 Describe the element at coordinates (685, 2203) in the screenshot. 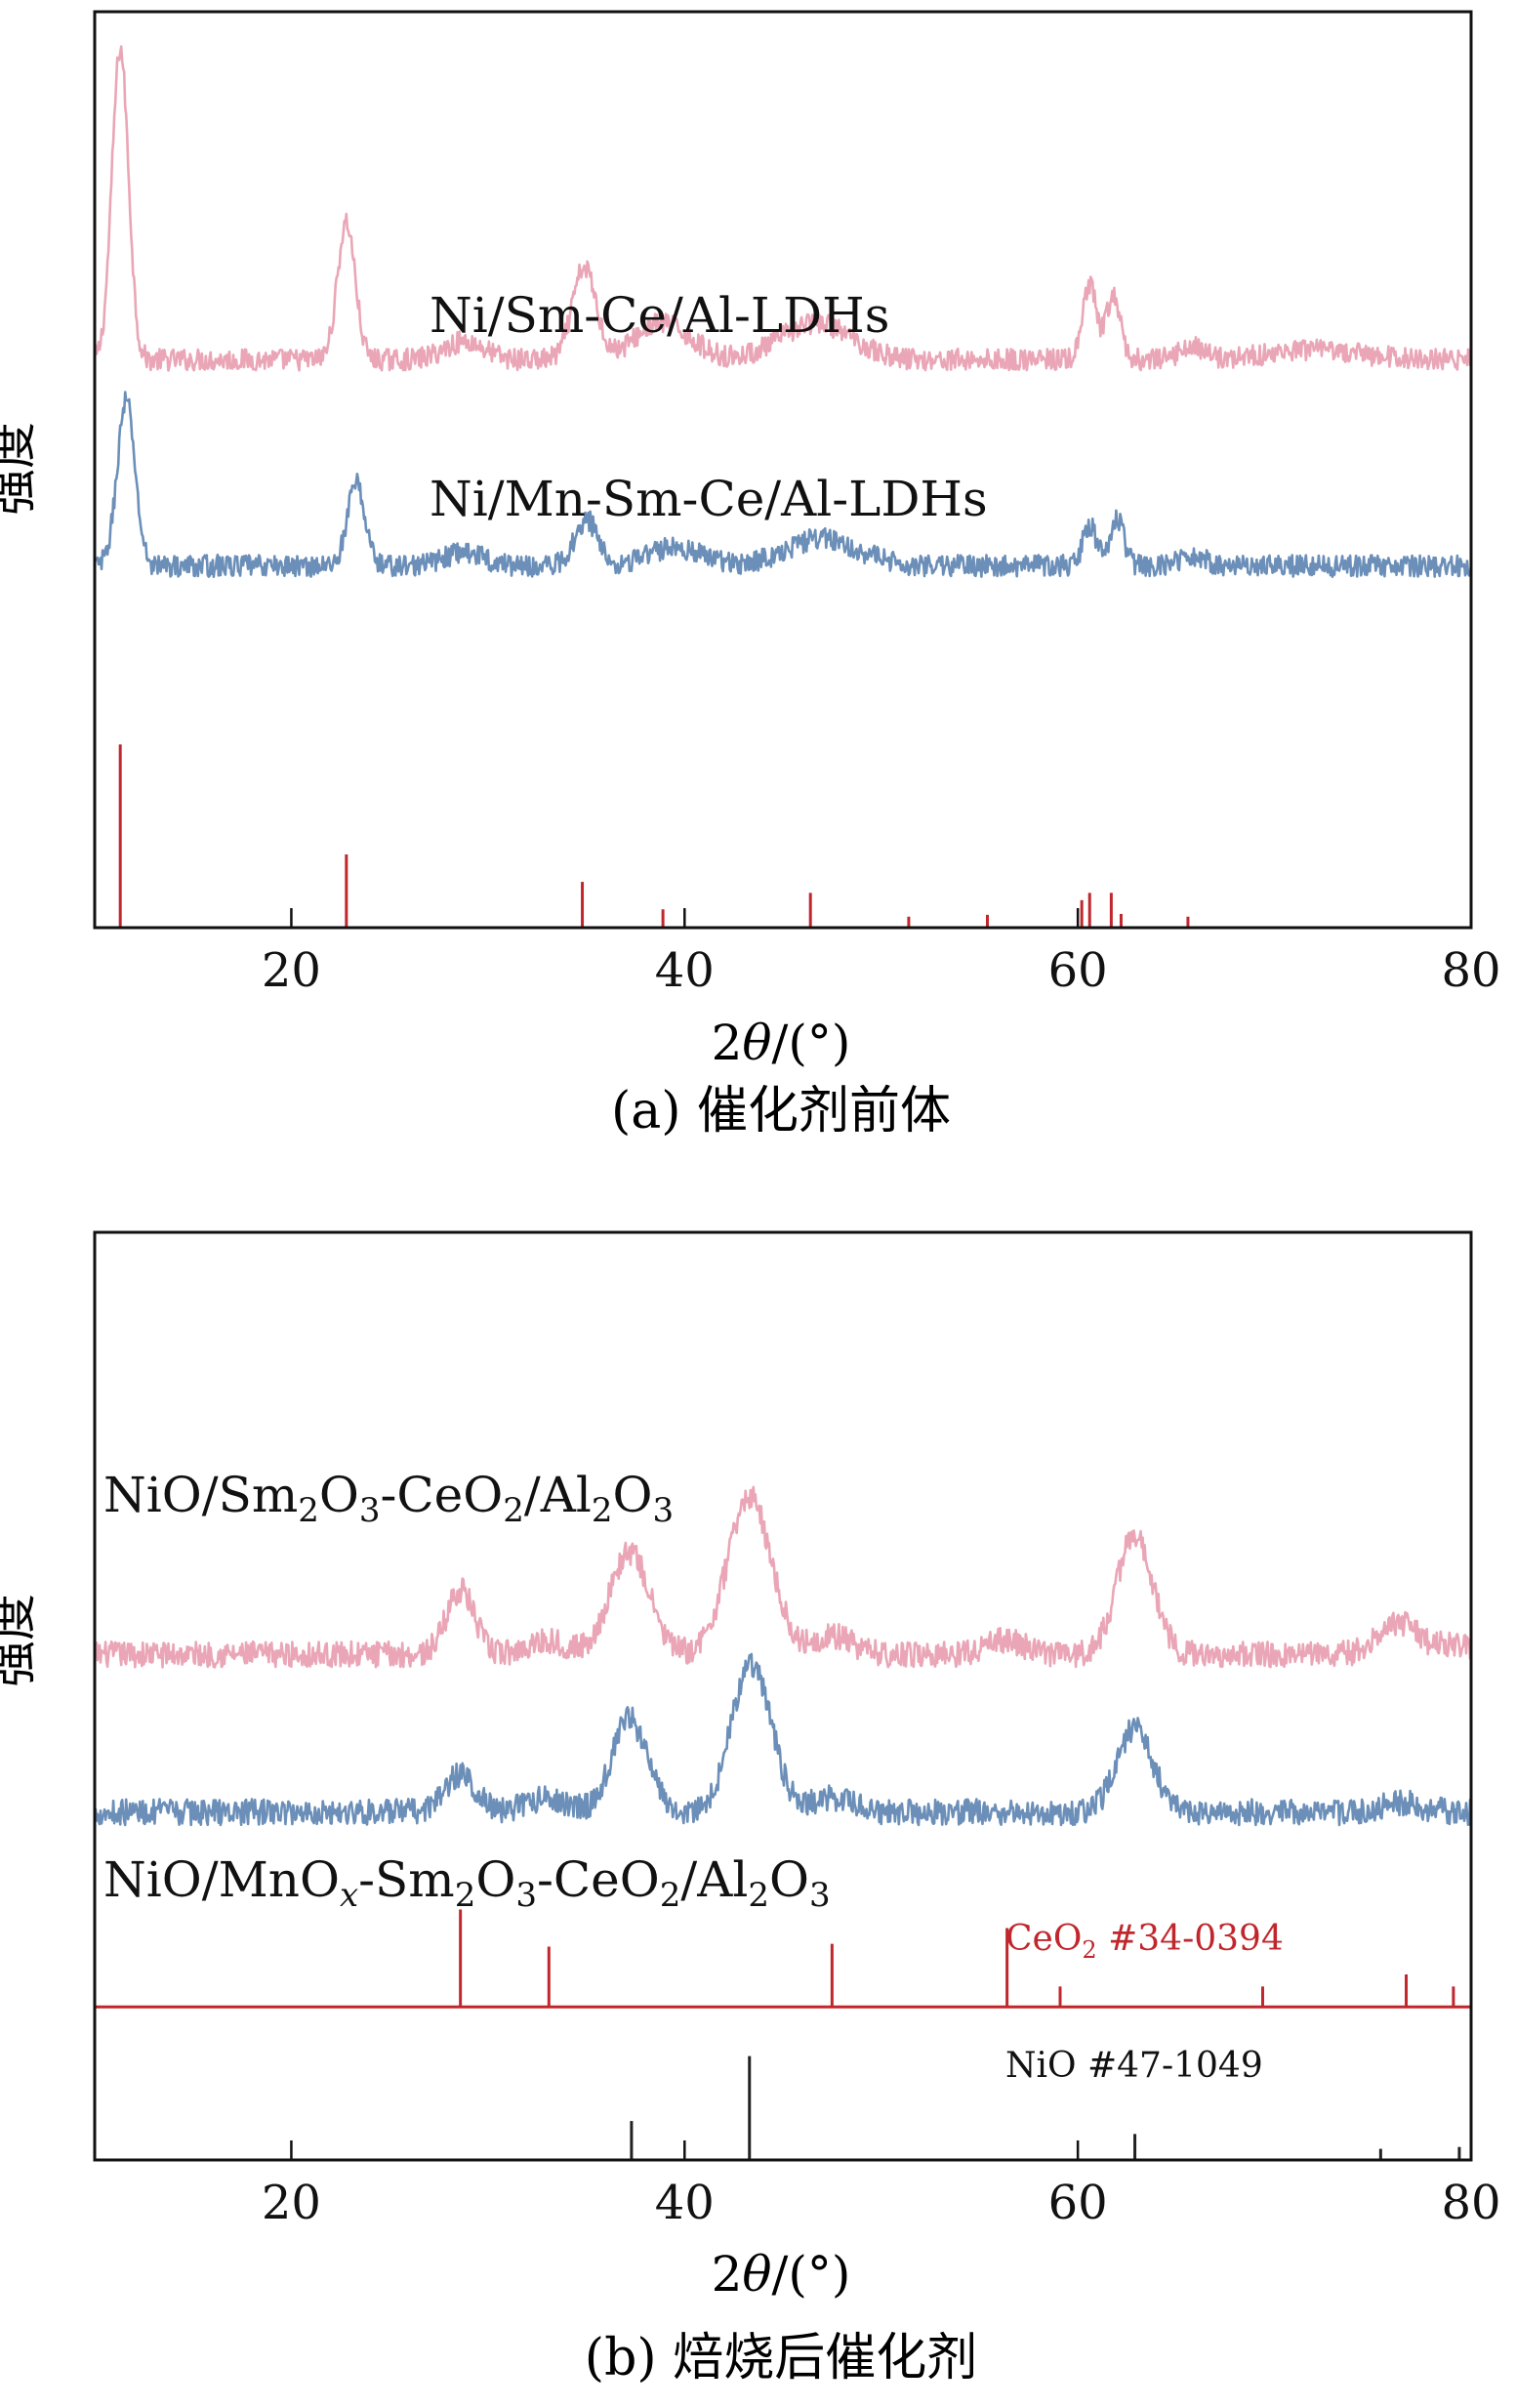

I see `panel-b-xtick-label: 40` at that location.